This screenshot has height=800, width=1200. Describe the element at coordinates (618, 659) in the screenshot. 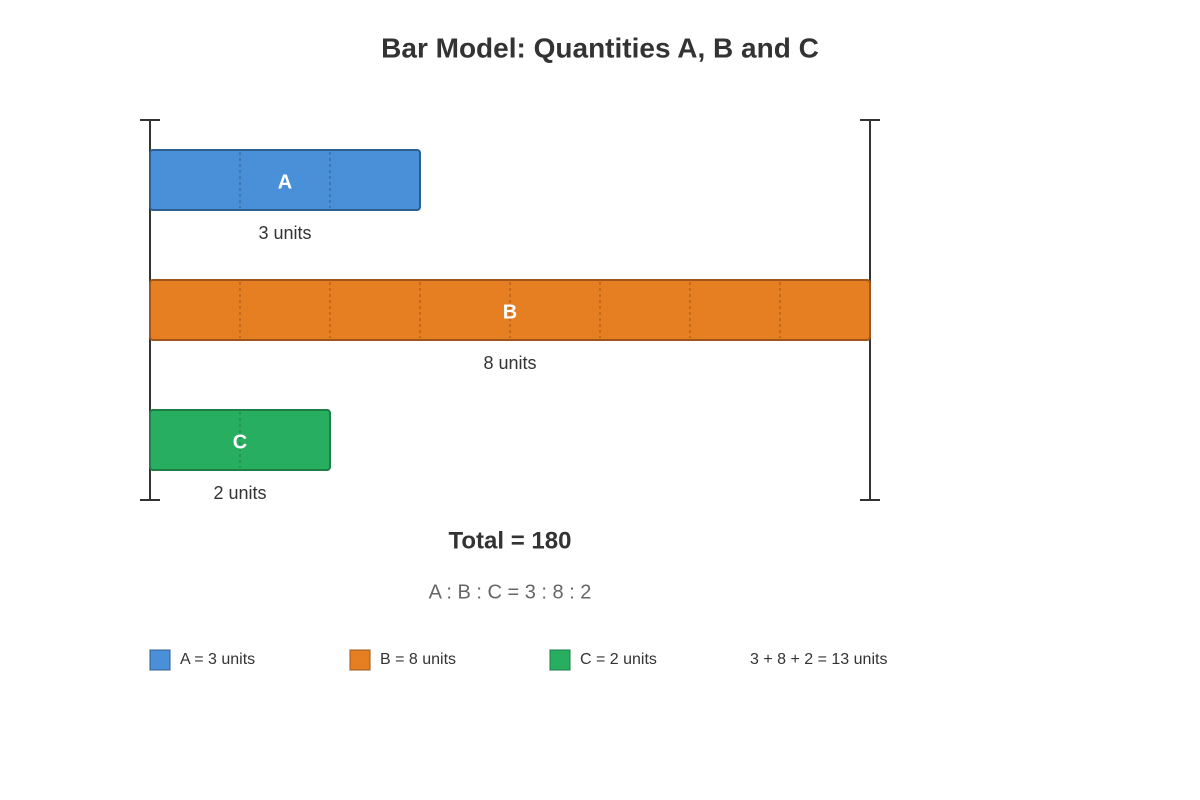

I see `legend-label: C = 2 units` at that location.